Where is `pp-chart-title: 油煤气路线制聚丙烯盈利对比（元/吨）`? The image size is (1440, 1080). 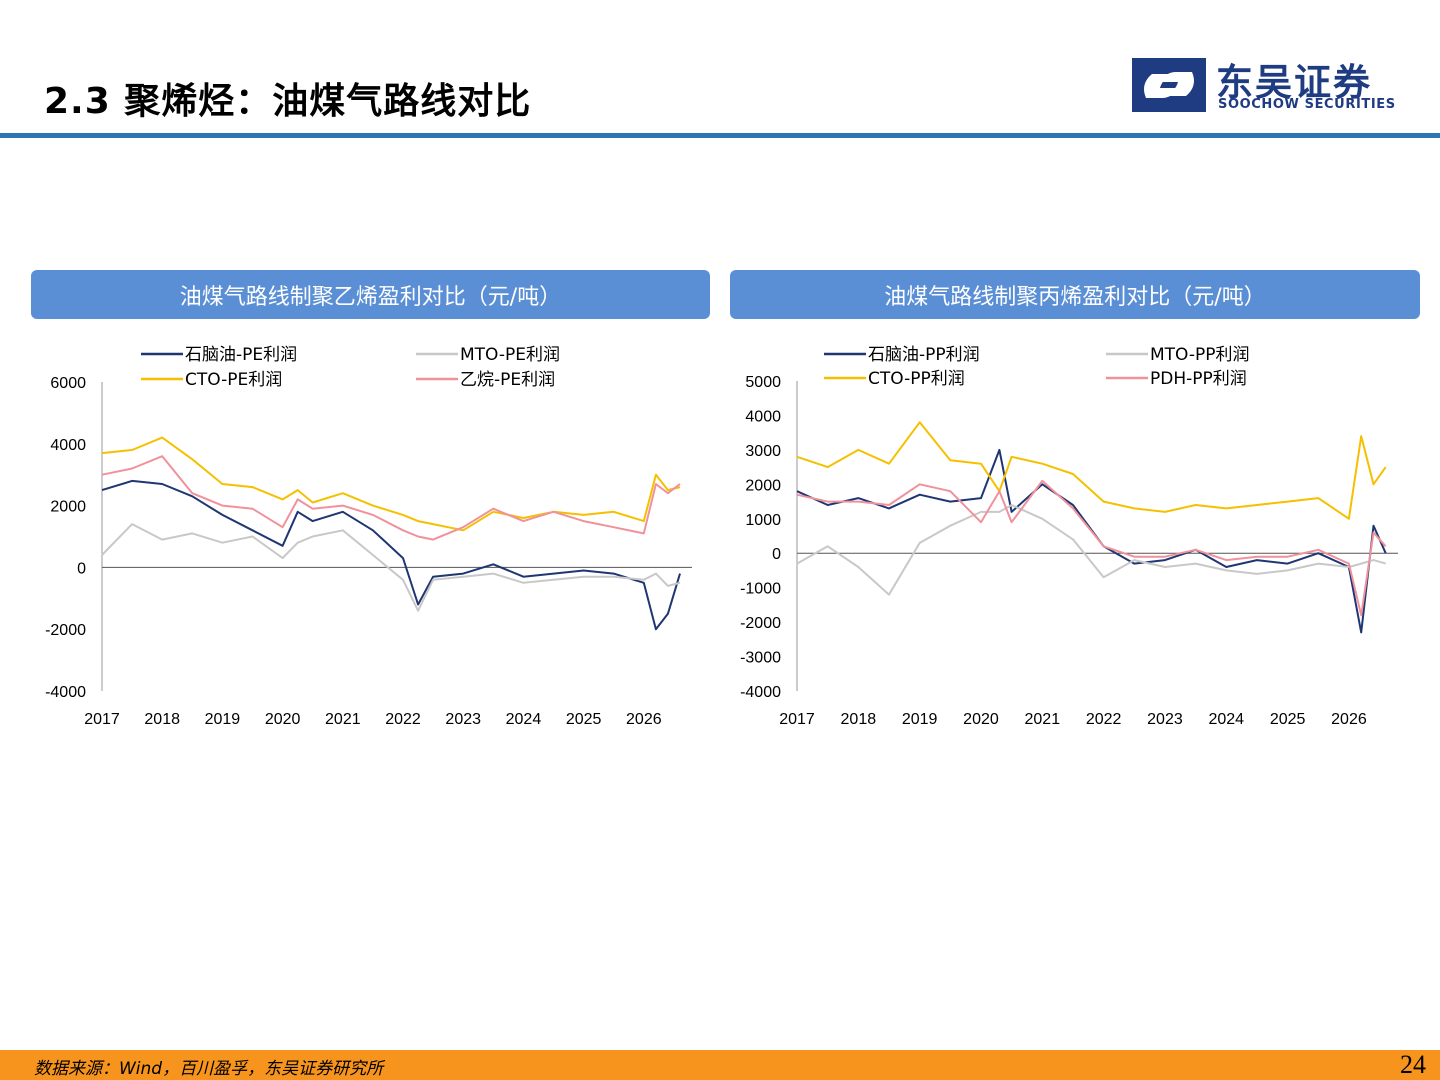
pp-chart-title: 油煤气路线制聚丙烯盈利对比（元/吨） is located at coordinates (1075, 294).